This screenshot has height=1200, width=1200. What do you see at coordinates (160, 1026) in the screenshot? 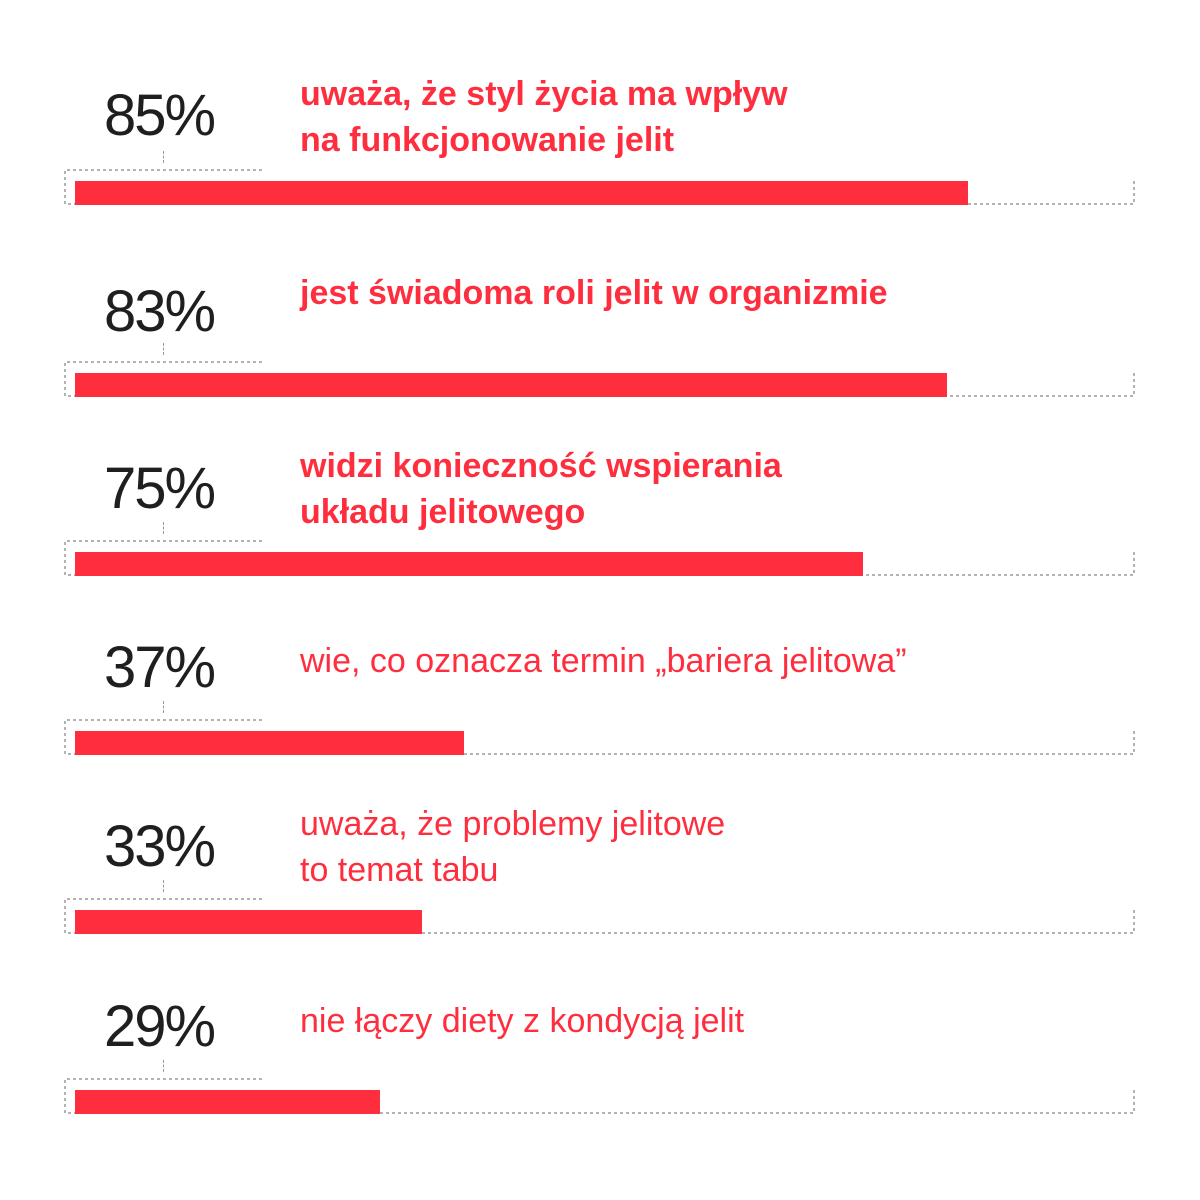
I see `percent-label: 29%` at bounding box center [160, 1026].